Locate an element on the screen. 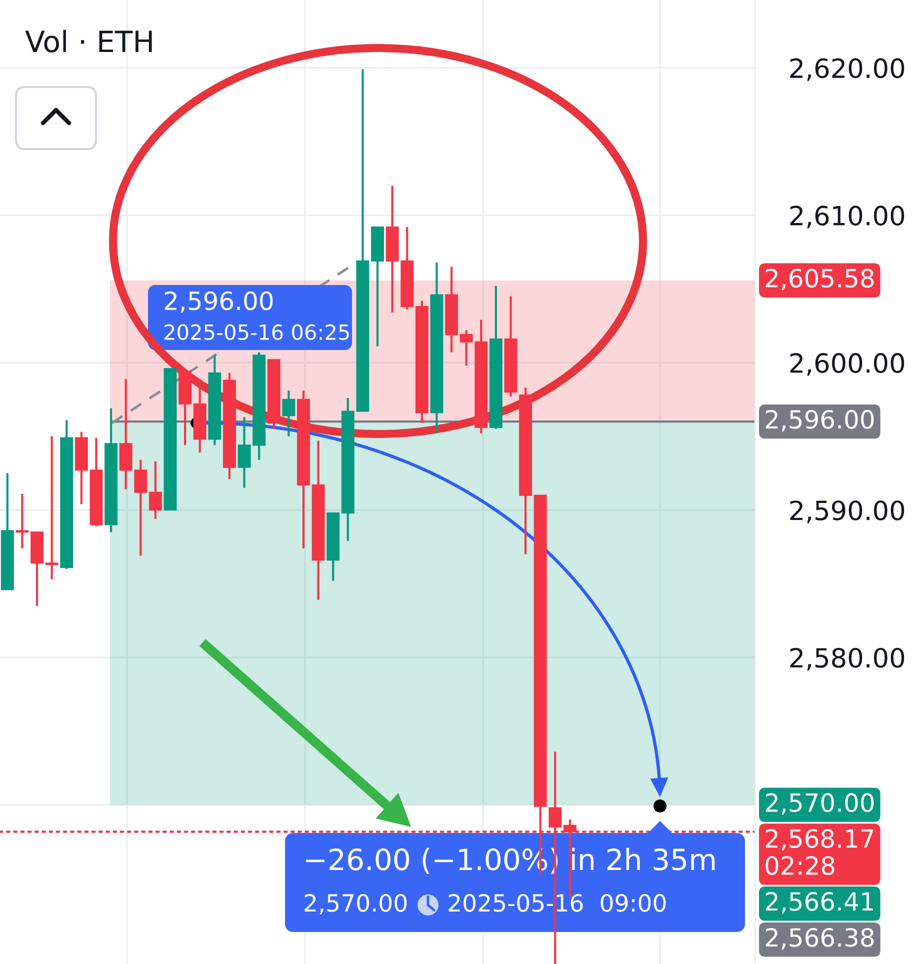  annotation: 2,596.00 is located at coordinates (218, 302).